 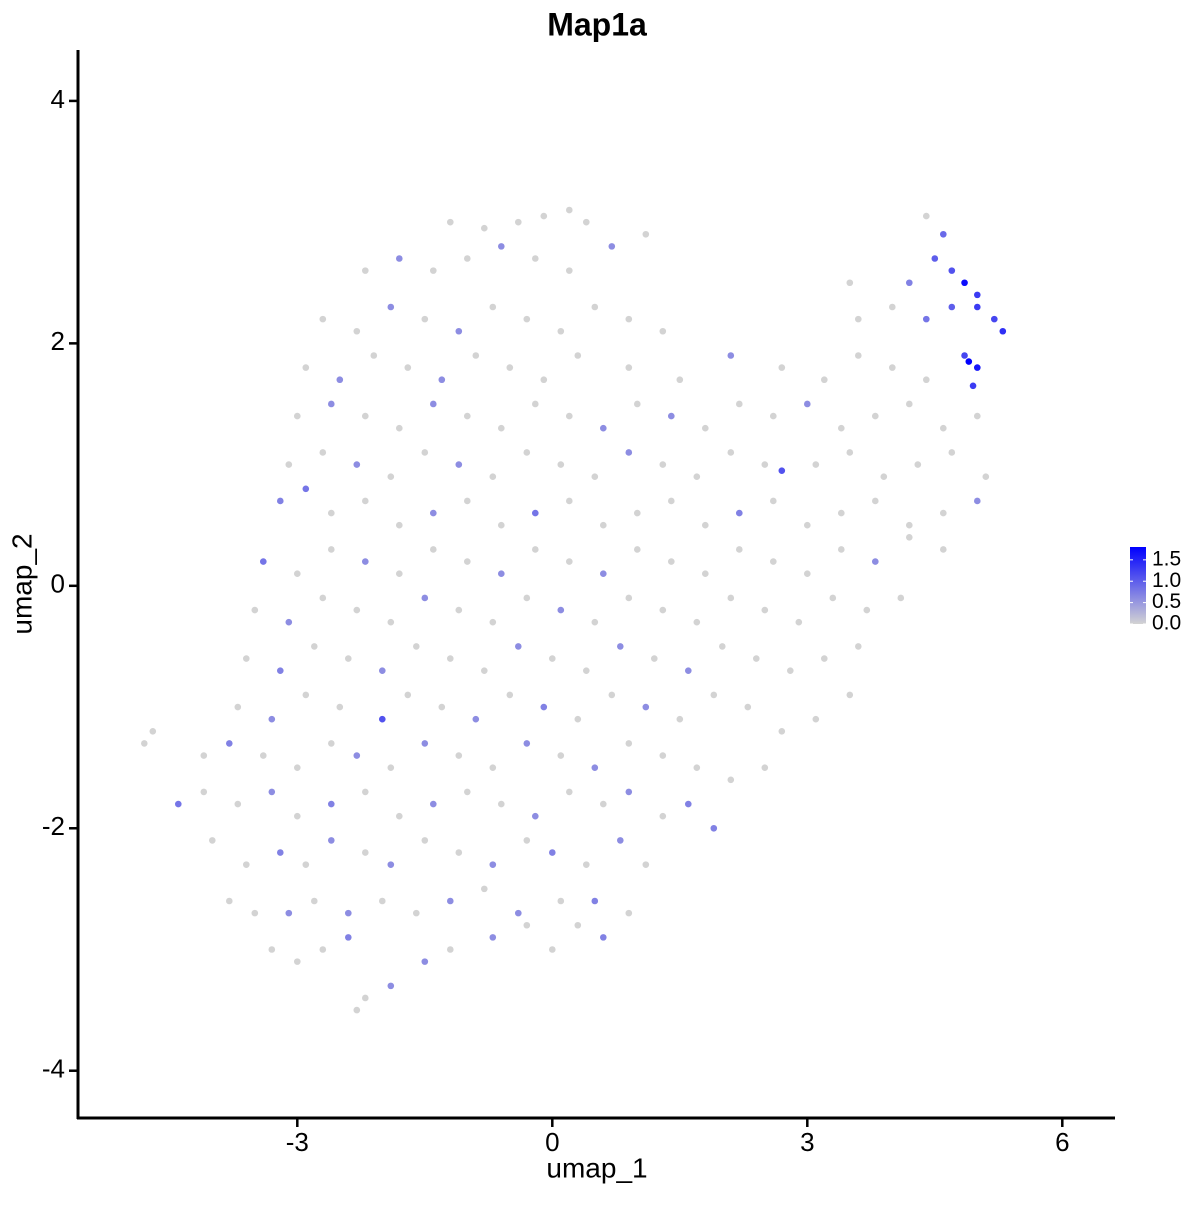 What do you see at coordinates (597, 24) in the screenshot?
I see `chart-title: Map1a` at bounding box center [597, 24].